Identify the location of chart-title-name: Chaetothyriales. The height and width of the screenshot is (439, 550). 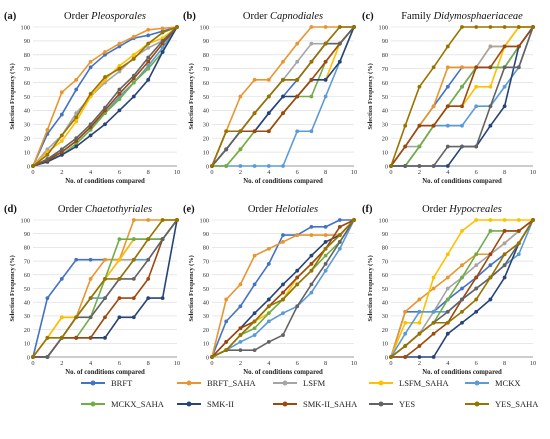
(118, 209).